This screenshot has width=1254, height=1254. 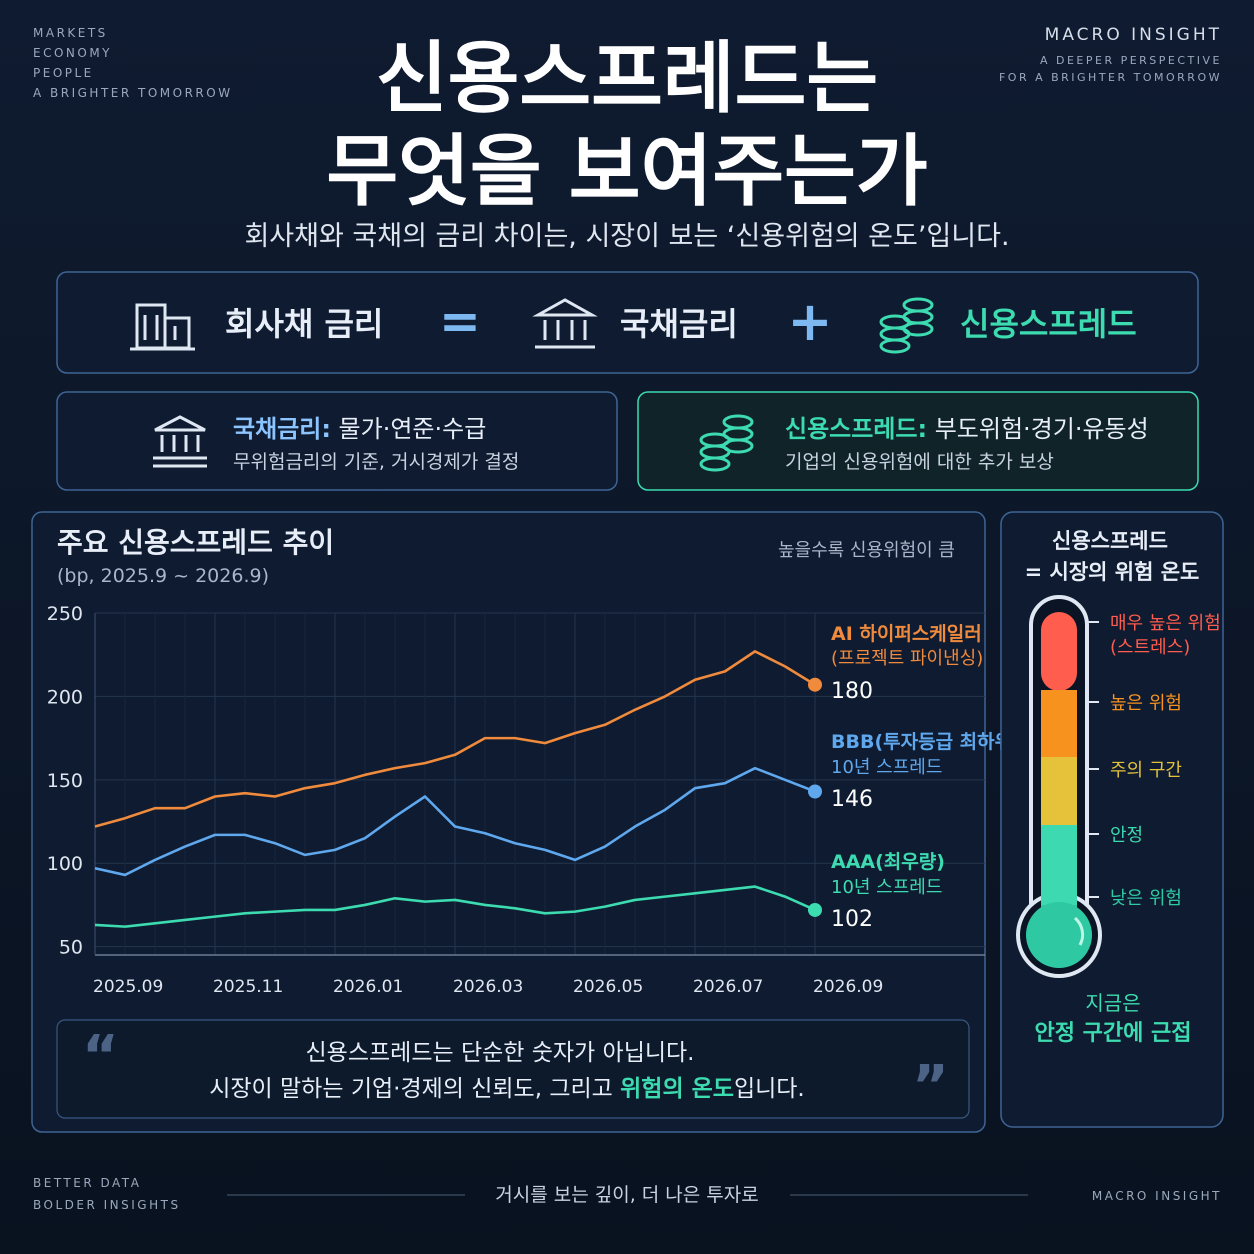 What do you see at coordinates (65, 781) in the screenshot?
I see `y-tick-label: 150` at bounding box center [65, 781].